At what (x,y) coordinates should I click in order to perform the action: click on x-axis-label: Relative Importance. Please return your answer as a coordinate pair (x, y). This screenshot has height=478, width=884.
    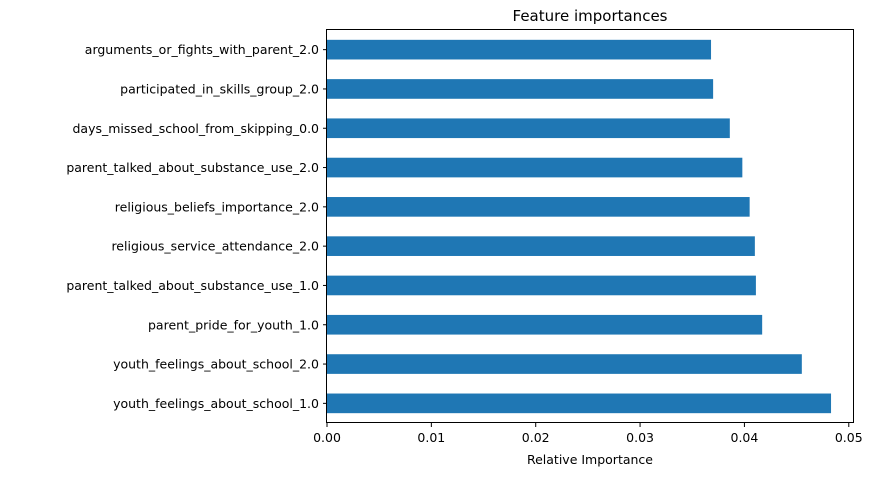
    Looking at the image, I should click on (590, 459).